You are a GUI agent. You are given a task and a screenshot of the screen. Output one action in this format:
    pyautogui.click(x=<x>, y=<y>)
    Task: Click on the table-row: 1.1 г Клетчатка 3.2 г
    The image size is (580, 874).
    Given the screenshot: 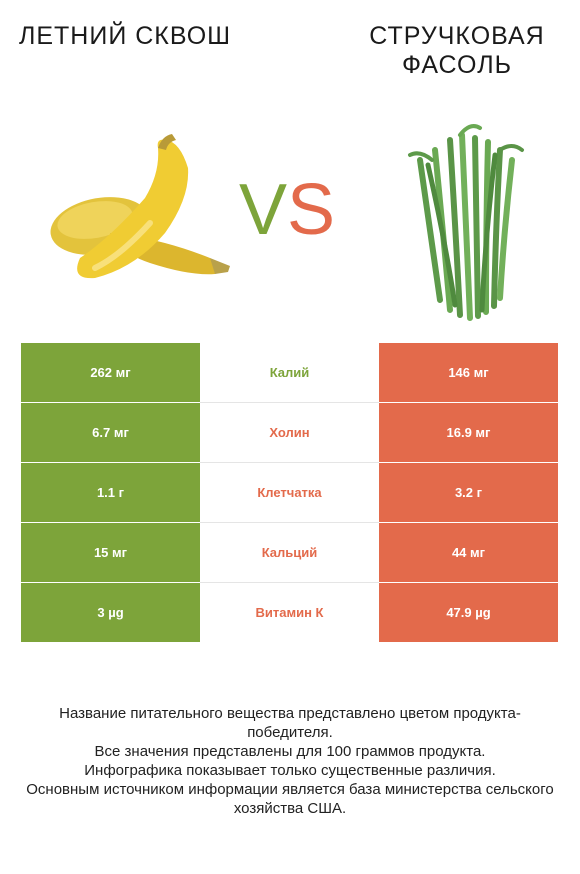 What is the action you would take?
    pyautogui.click(x=289, y=493)
    